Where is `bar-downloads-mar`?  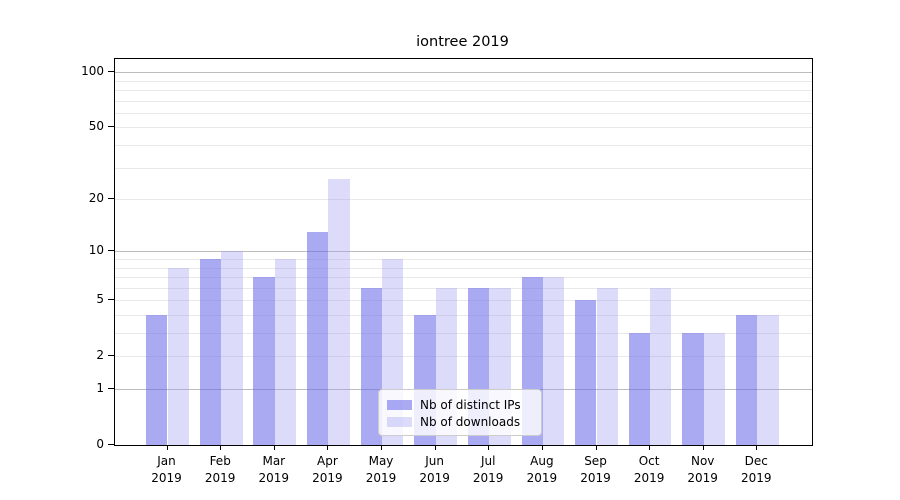
bar-downloads-mar is located at coordinates (285, 352).